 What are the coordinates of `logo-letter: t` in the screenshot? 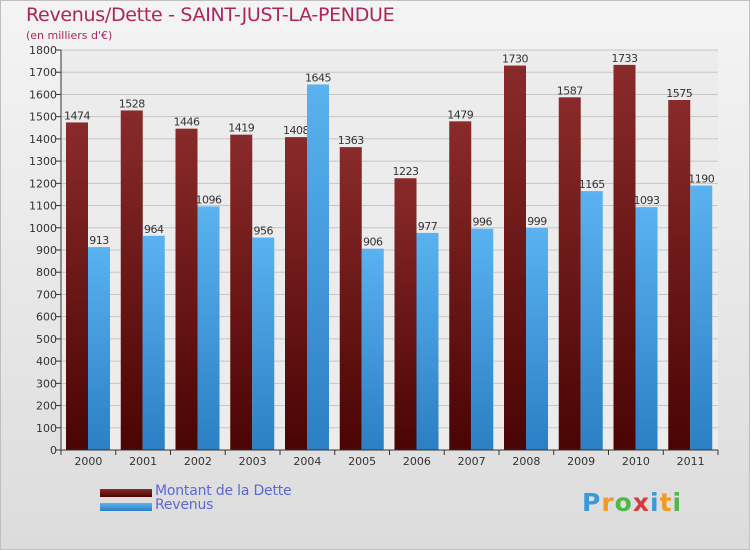 It's located at (666, 502).